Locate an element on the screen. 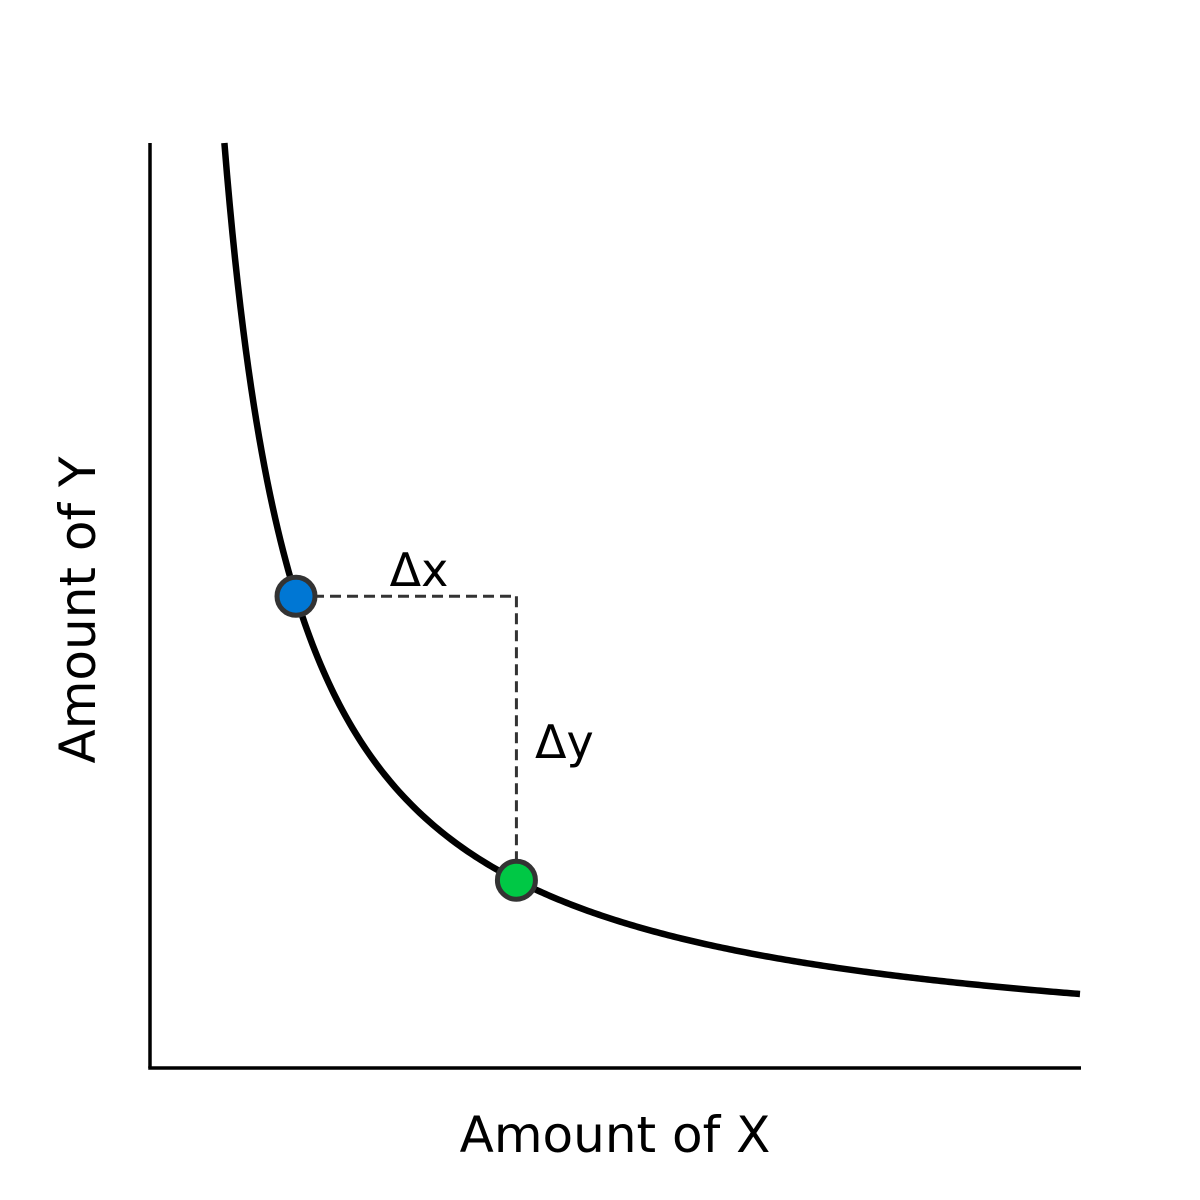  point-end is located at coordinates (516, 880).